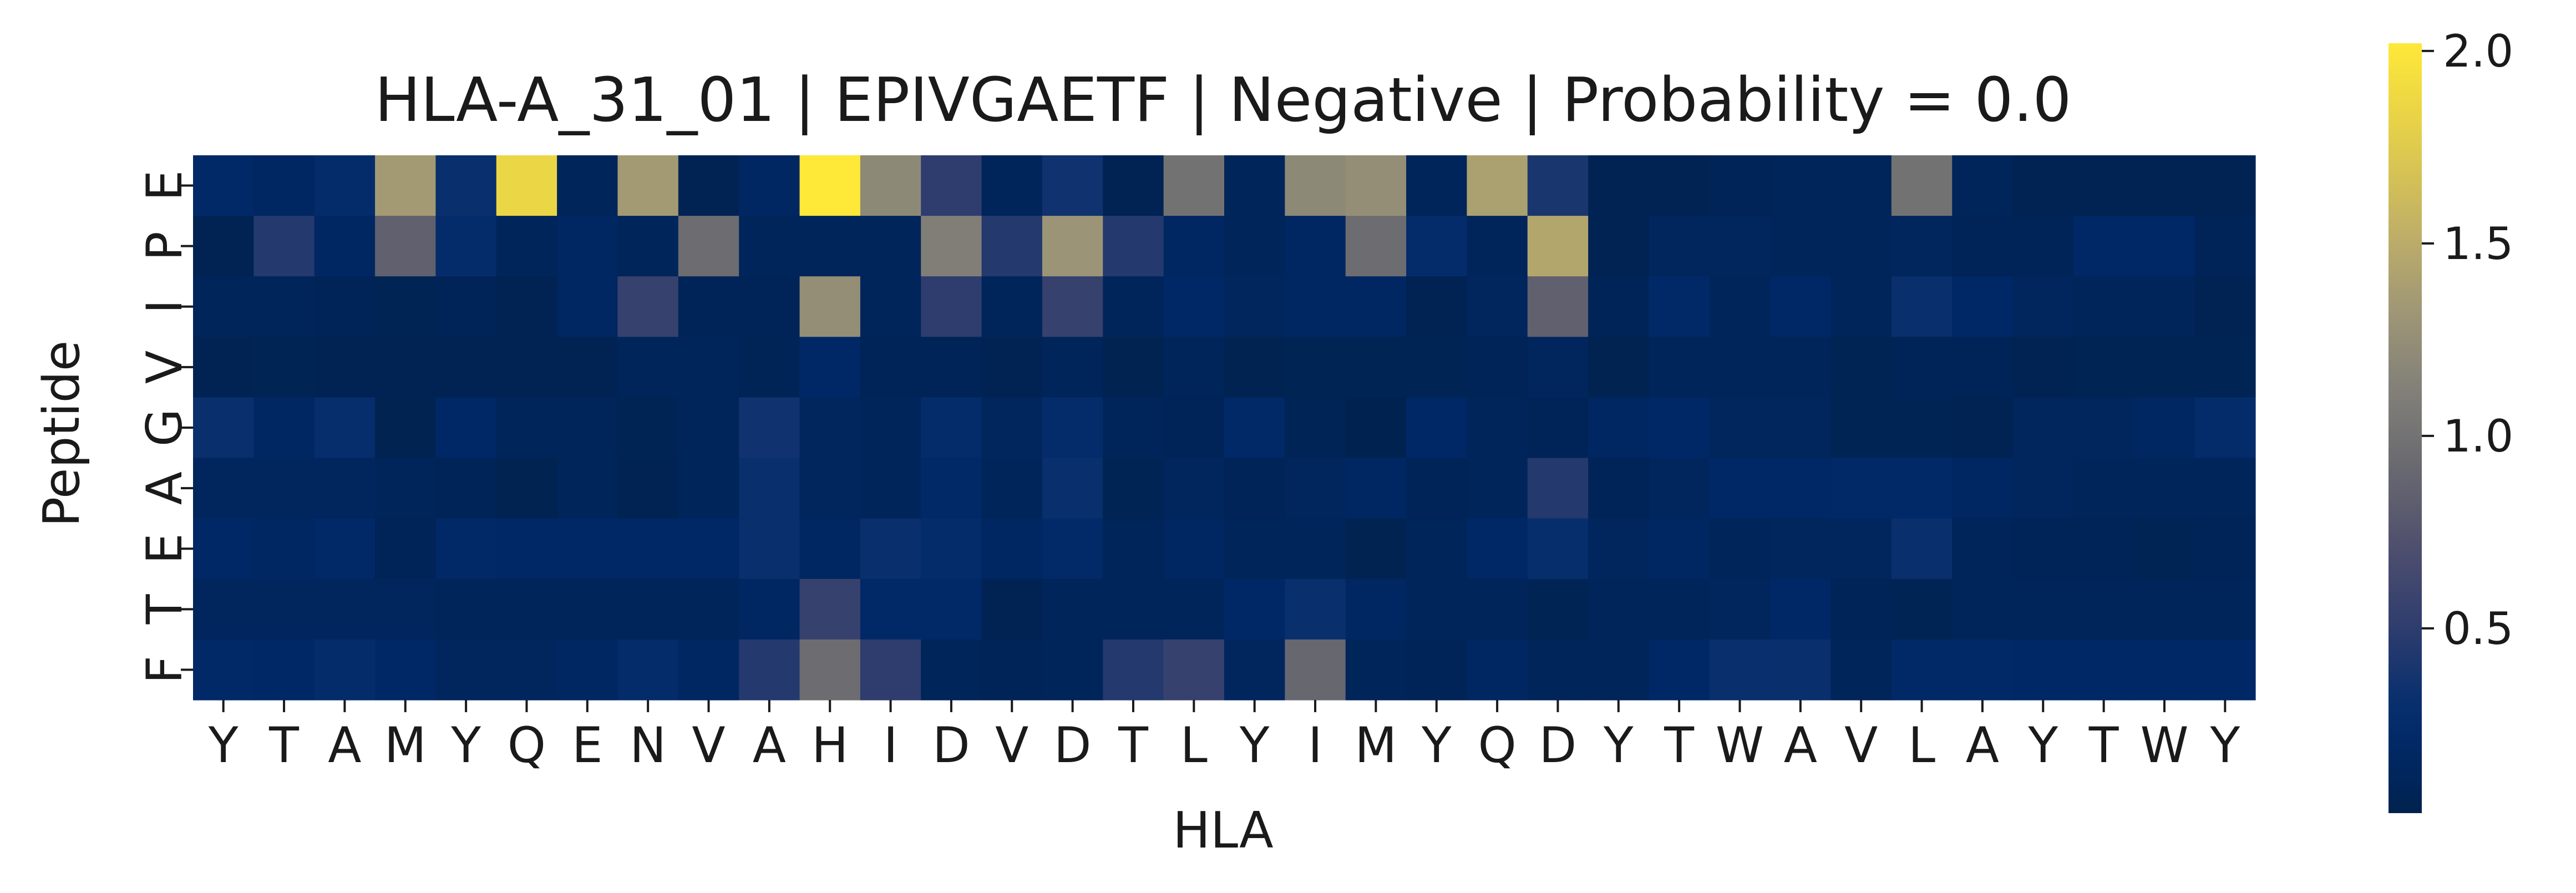 The image size is (2576, 893). I want to click on colorbar-tick-label: 0.5, so click(2478, 628).